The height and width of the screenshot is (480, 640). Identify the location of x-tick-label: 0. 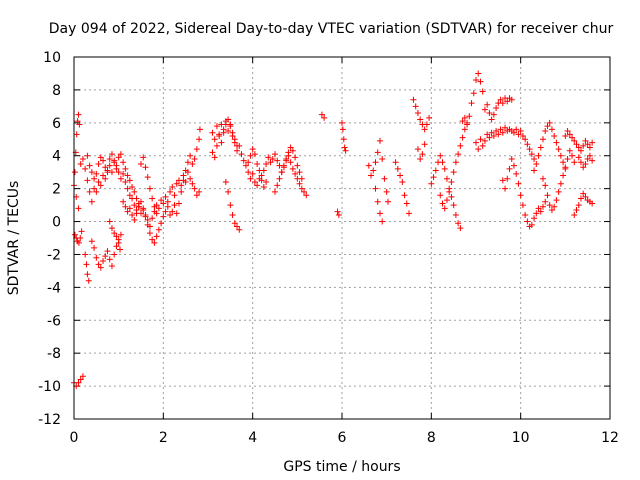
(74, 438).